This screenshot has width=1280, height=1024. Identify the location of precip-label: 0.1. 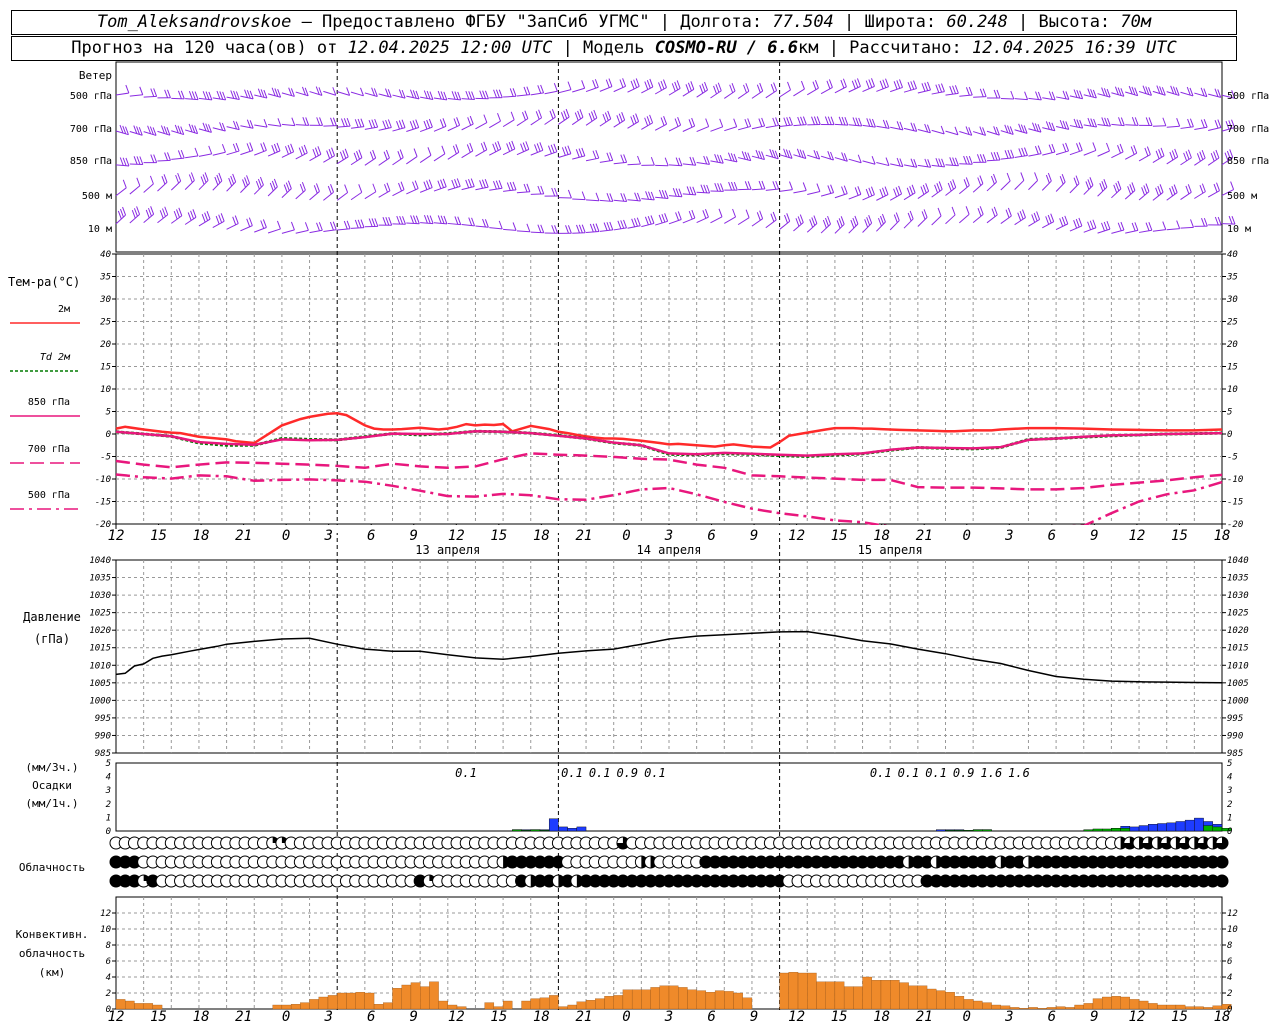
(466, 773).